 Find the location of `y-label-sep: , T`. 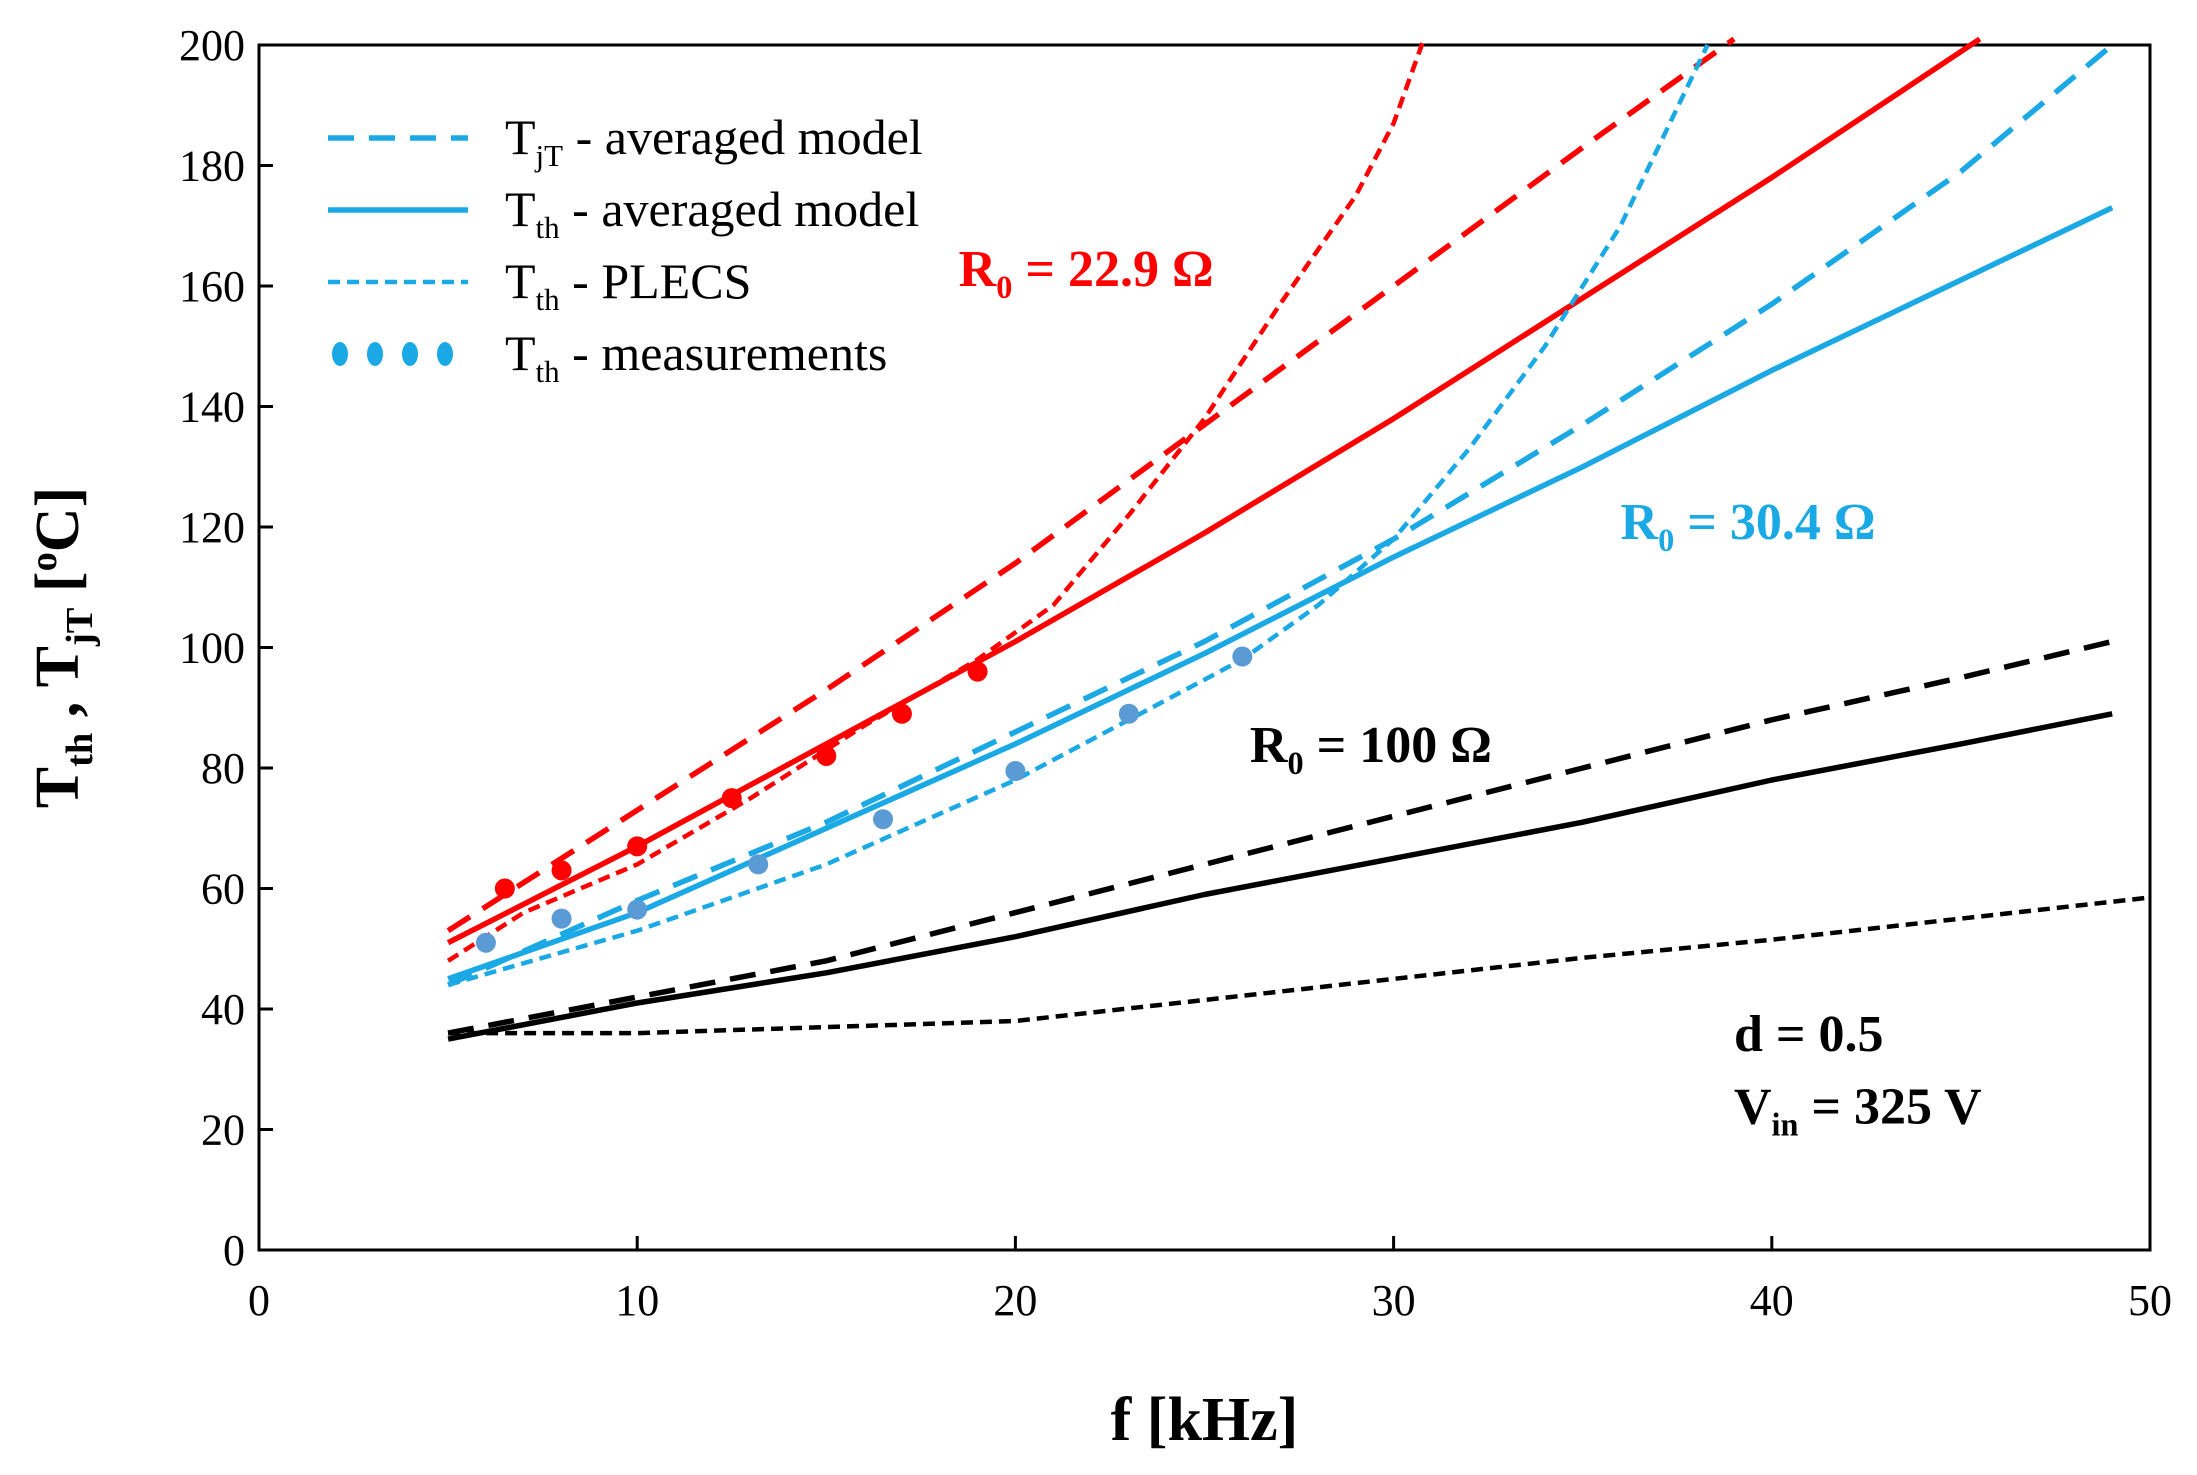

y-label-sep: , T is located at coordinates (58, 689).